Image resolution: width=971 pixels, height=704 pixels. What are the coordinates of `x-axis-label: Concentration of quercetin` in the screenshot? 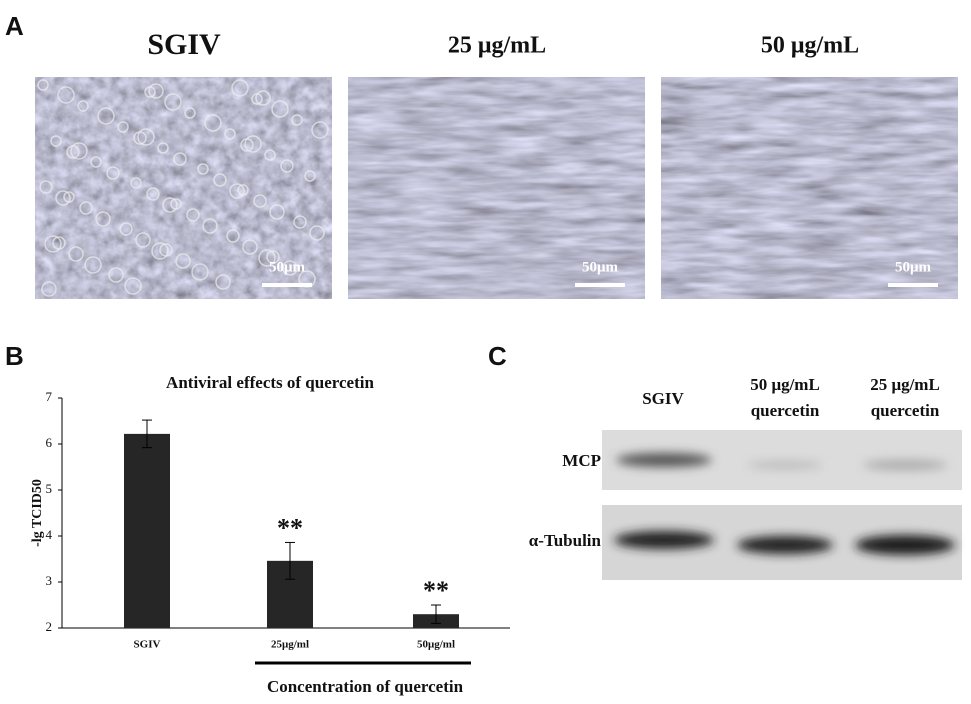 It's located at (365, 686).